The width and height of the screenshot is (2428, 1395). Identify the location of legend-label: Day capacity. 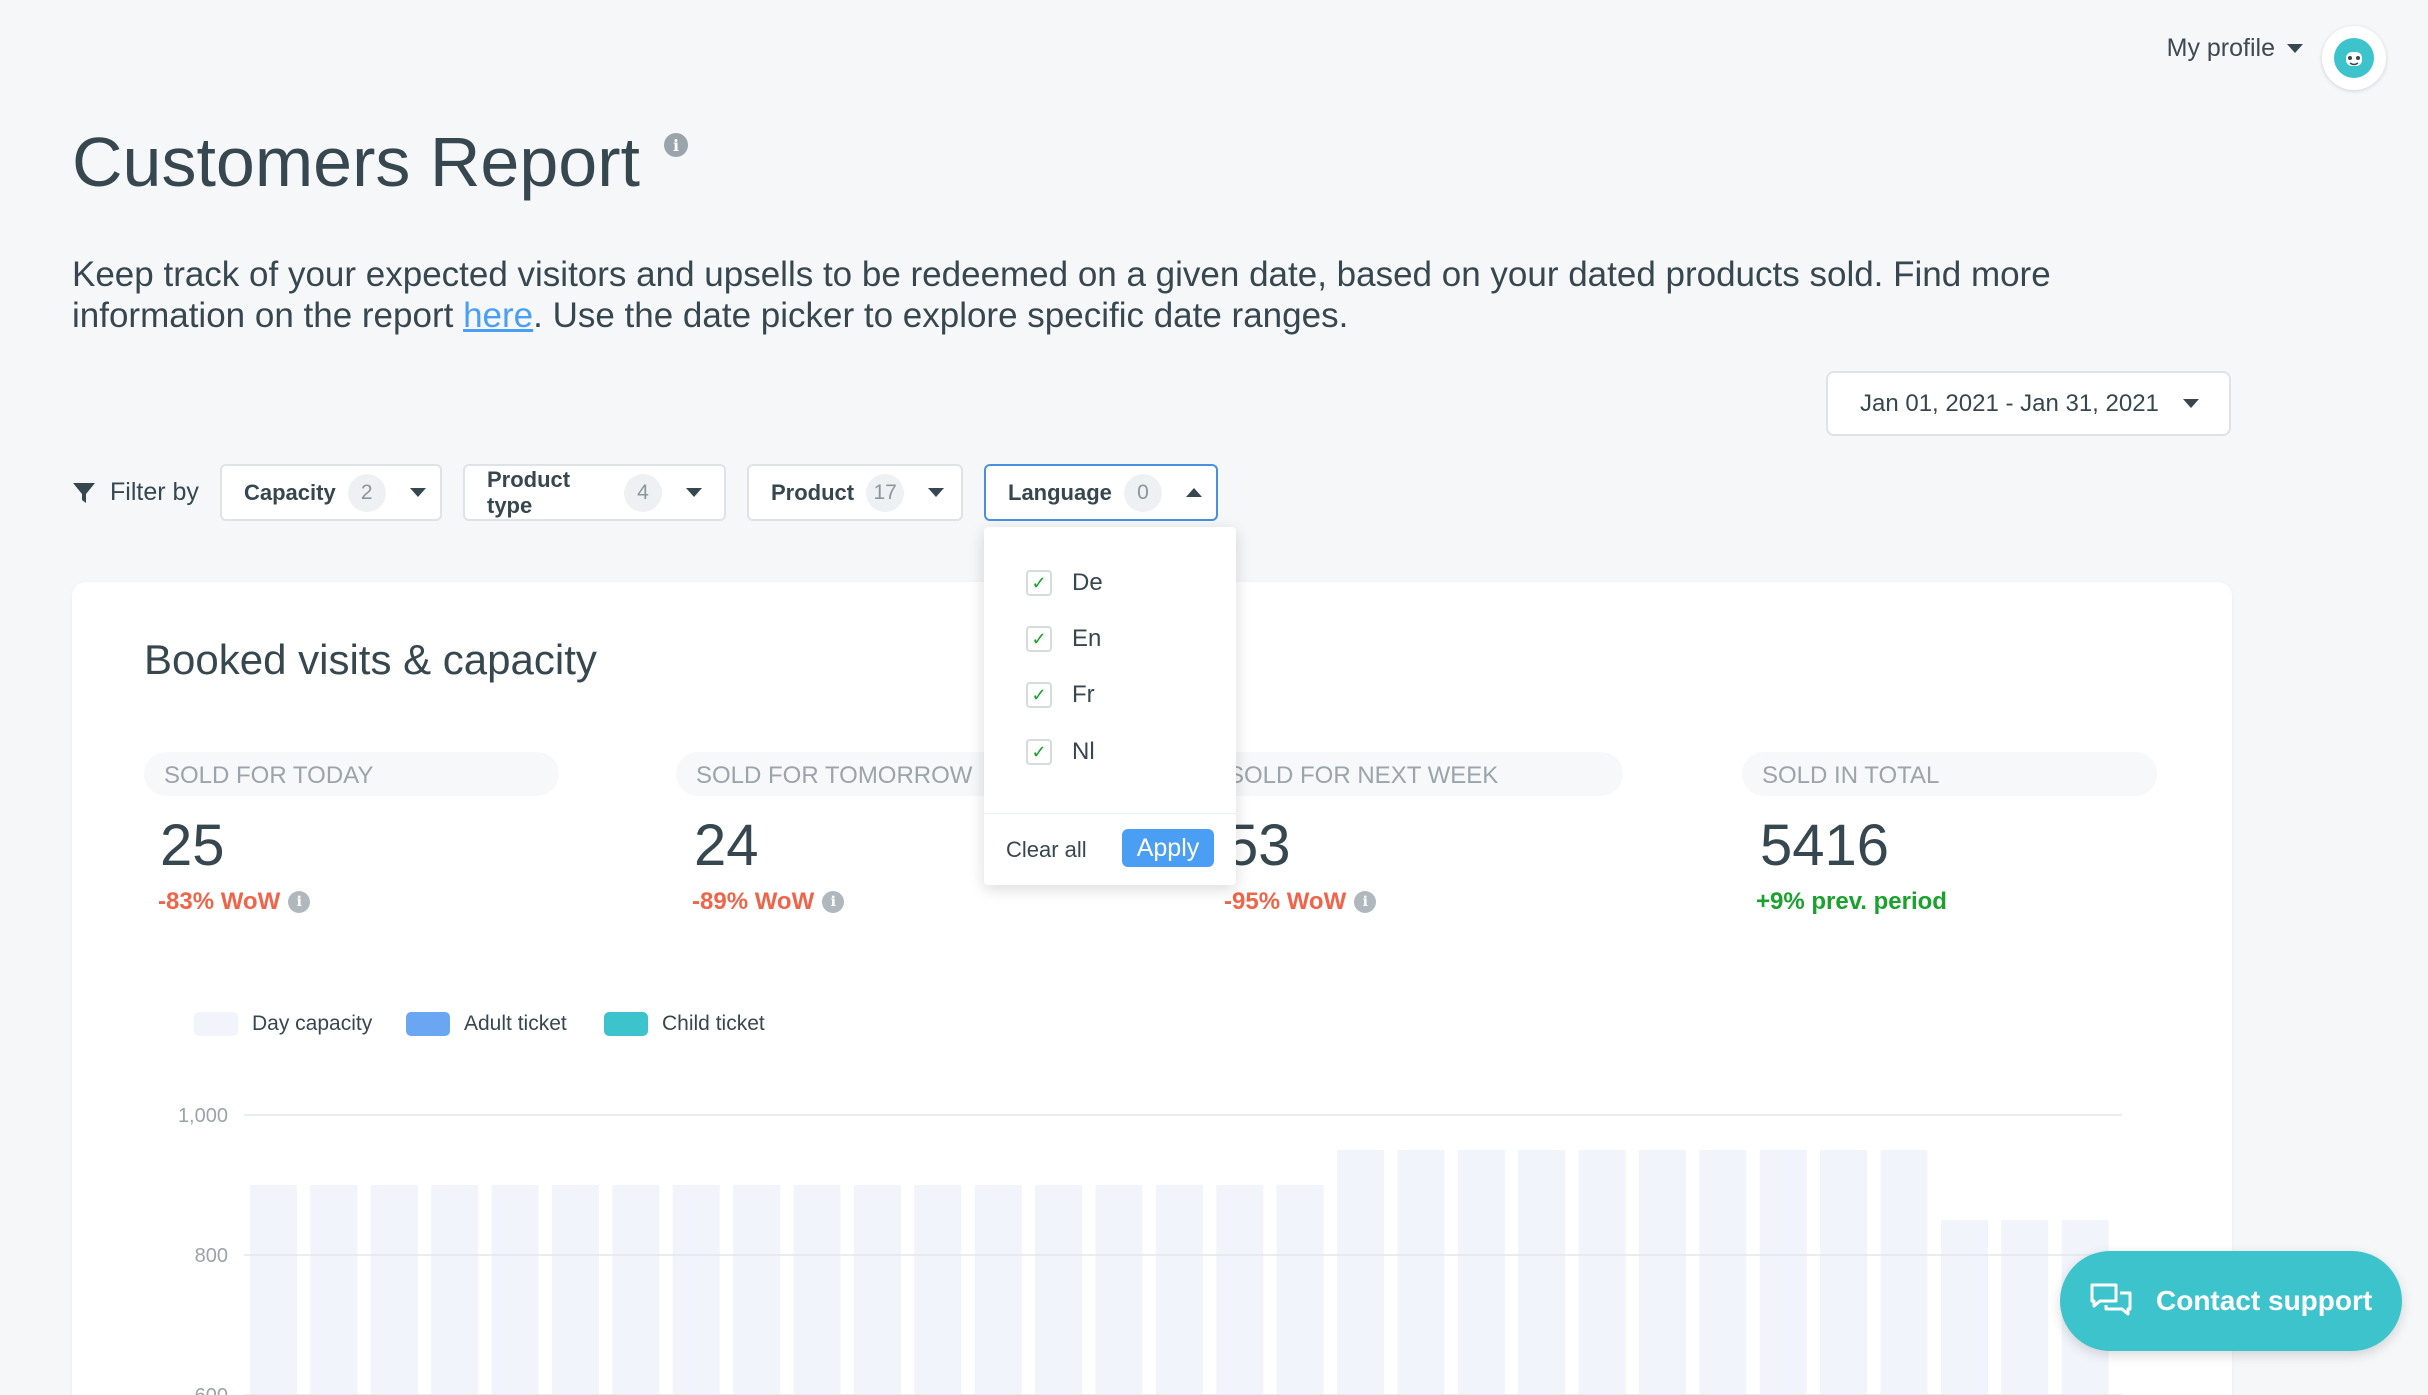
(312, 1023).